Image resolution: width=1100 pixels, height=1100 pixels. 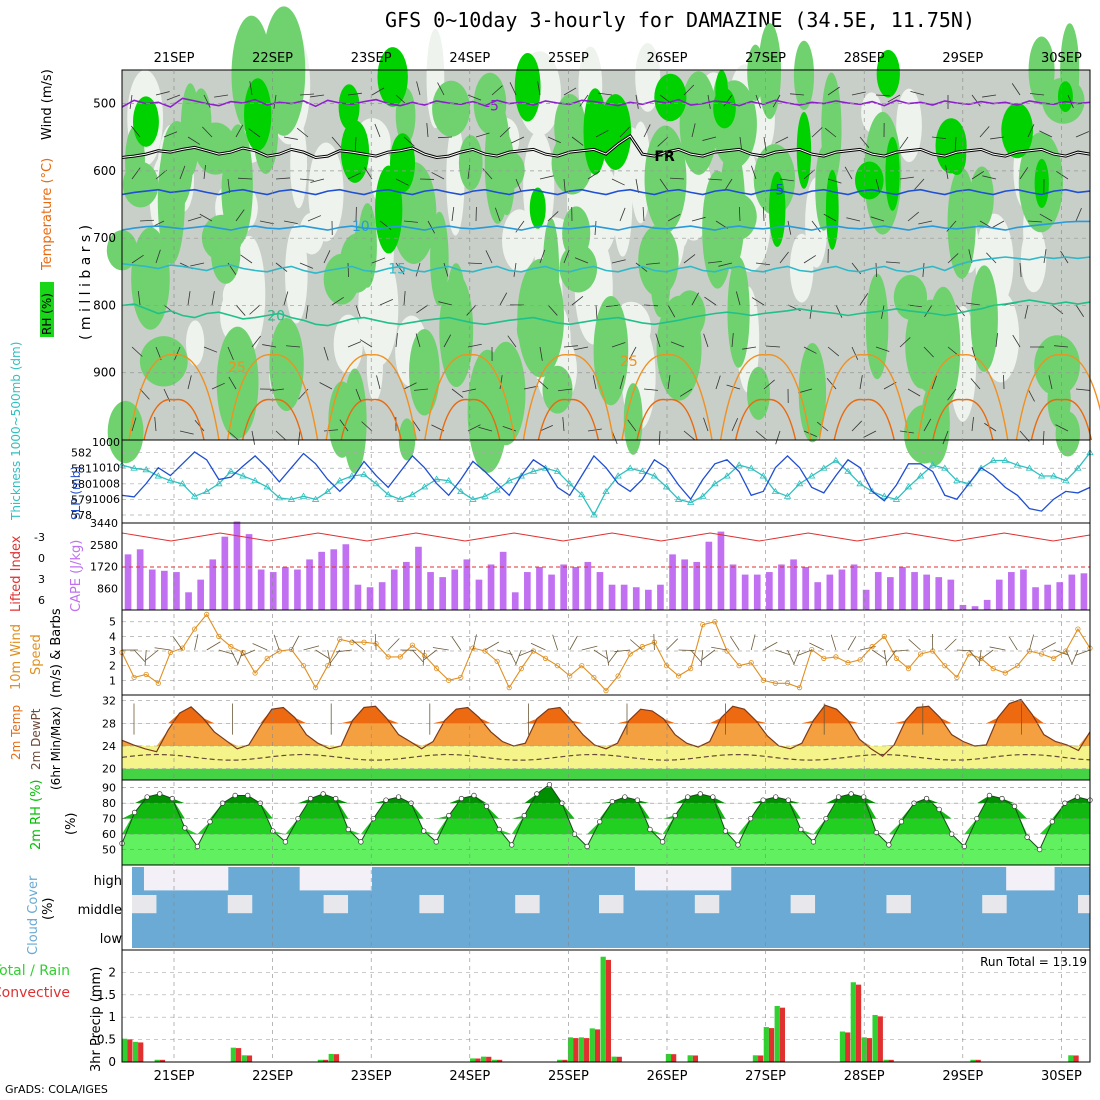 What do you see at coordinates (86, 282) in the screenshot?
I see `ylabel-millibars: ( m i l l i b a r s )` at bounding box center [86, 282].